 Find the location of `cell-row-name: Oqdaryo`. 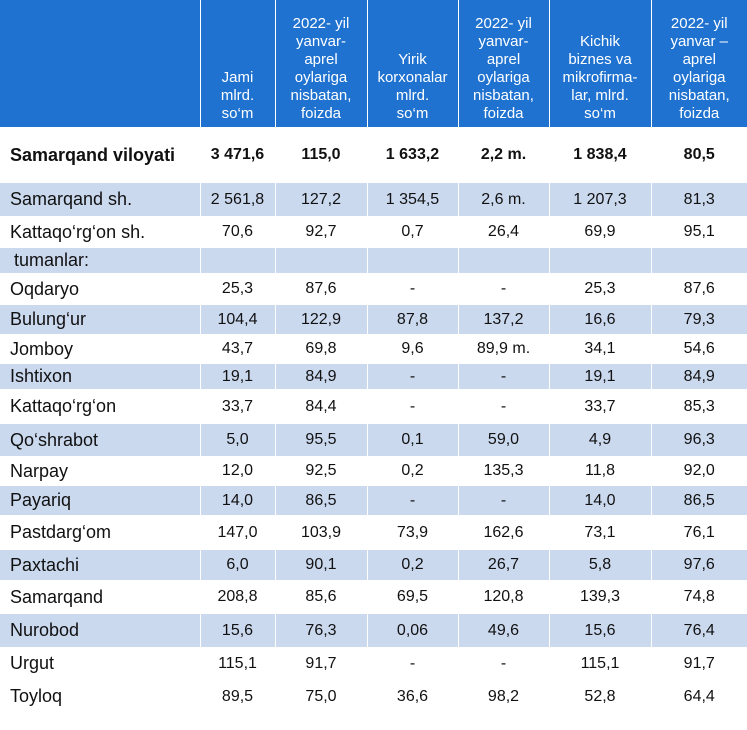

cell-row-name: Oqdaryo is located at coordinates (100, 289).